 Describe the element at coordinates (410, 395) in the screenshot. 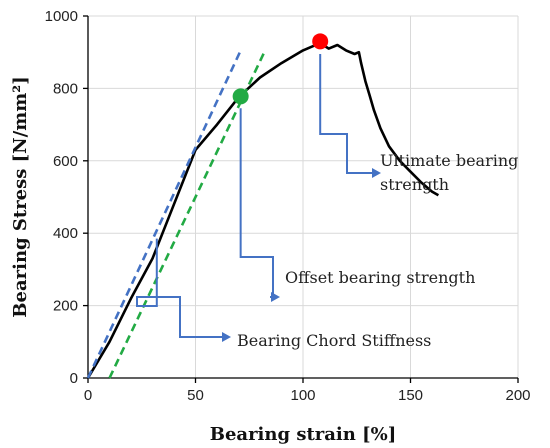

I see `x-tick-label: 150` at that location.